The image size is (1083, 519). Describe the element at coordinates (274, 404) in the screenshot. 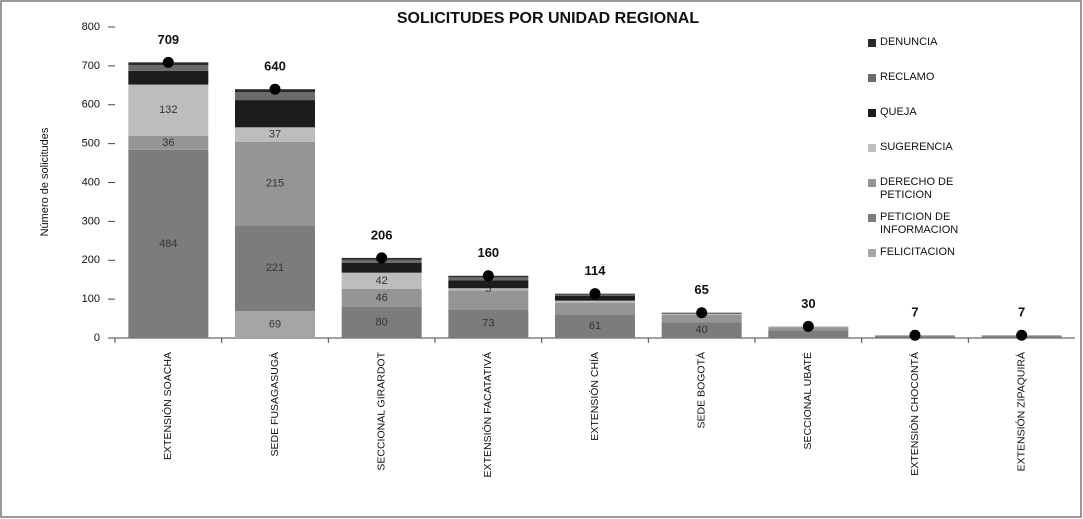

I see `x-tick-label: SEDE FUSAGASUGÁ` at that location.